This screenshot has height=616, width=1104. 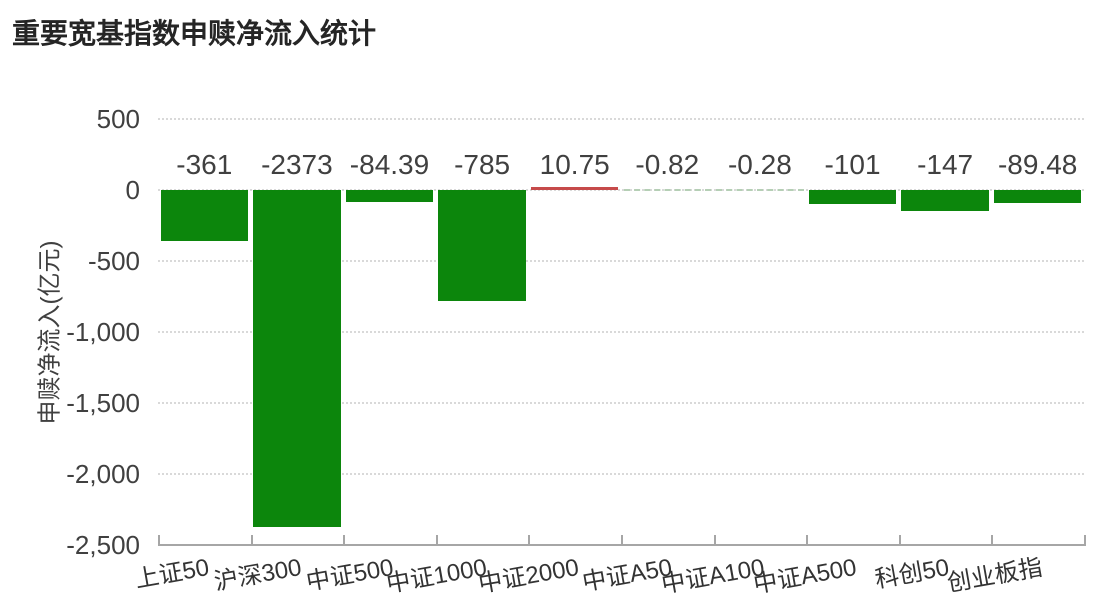 What do you see at coordinates (389, 164) in the screenshot?
I see `data-label: -84.39` at bounding box center [389, 164].